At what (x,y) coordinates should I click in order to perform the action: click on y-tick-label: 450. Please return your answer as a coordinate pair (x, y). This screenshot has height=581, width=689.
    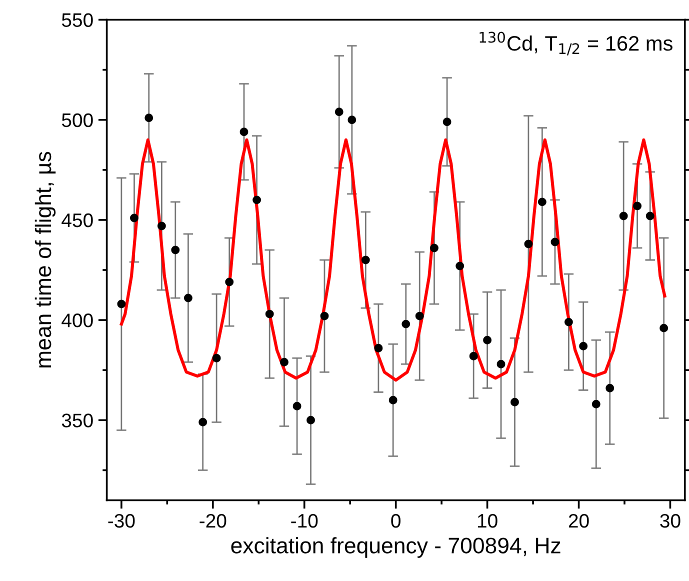
    Looking at the image, I should click on (77, 220).